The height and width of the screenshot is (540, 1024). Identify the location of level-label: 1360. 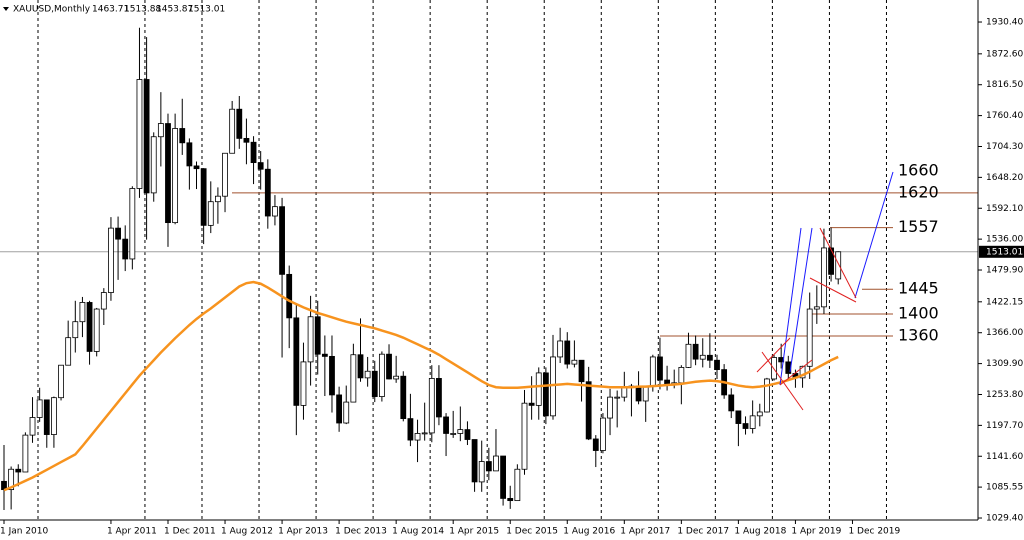
(918, 335).